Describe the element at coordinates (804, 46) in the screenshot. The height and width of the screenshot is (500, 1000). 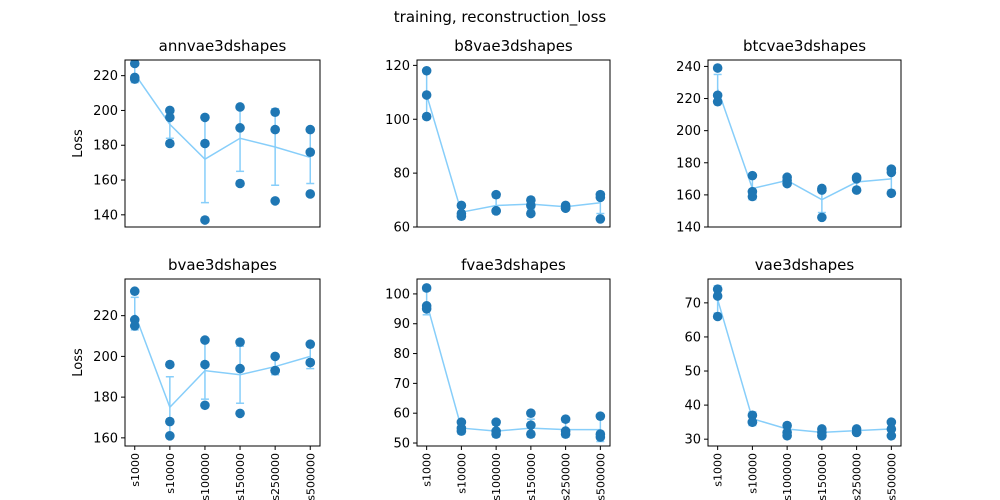
I see `subplot-title: btcvae3dshapes` at that location.